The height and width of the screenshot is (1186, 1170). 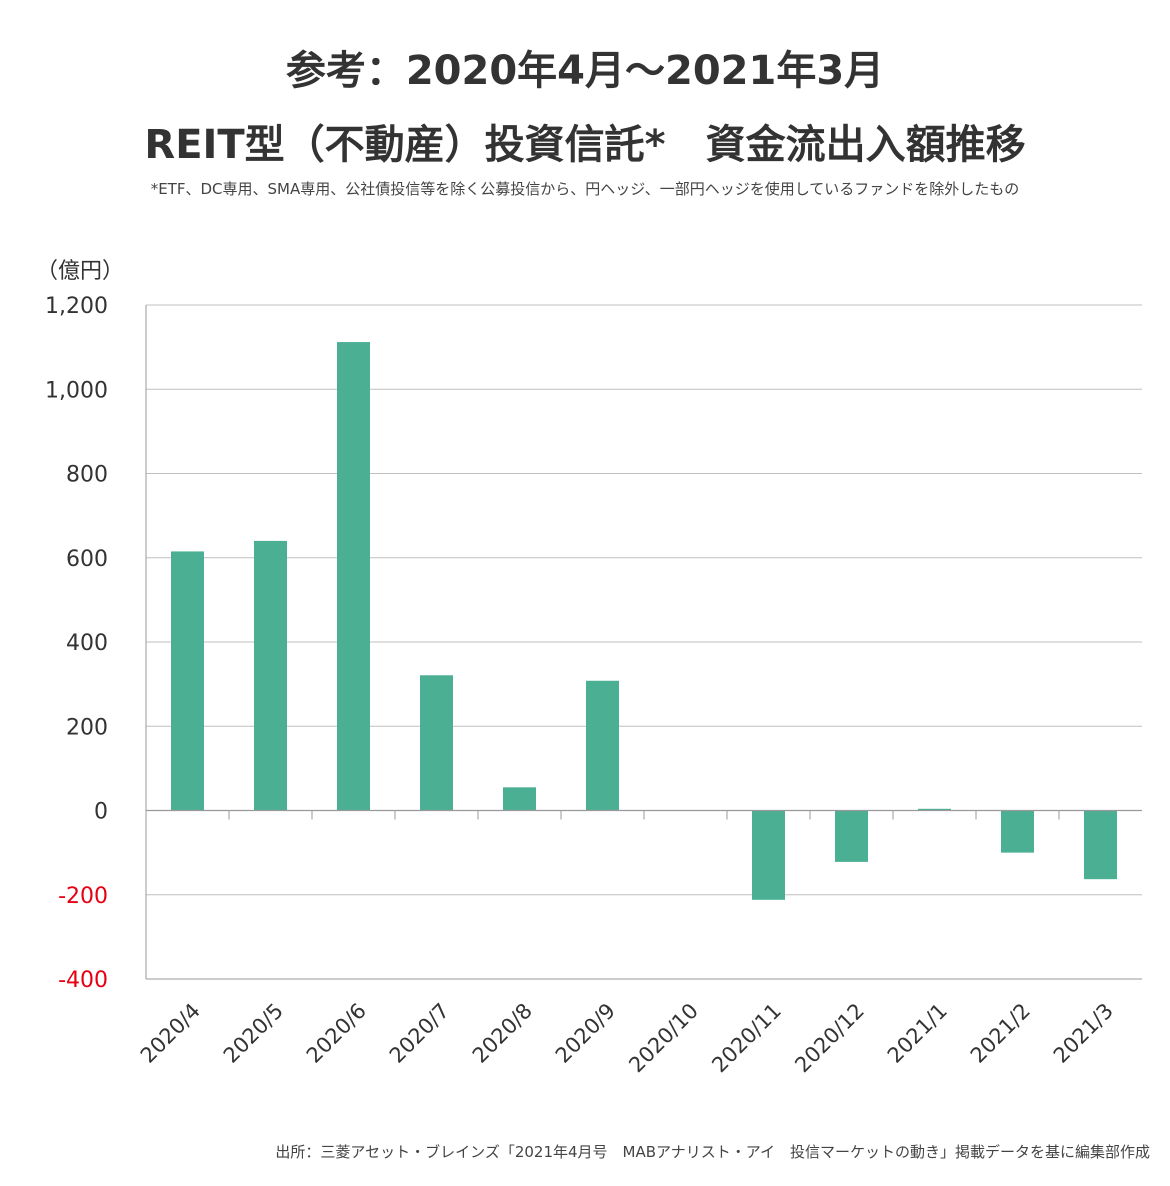 I want to click on y-tick-labels: 1,200 1,000 800 600 400 200 0 -200 -400, so click(x=76, y=643).